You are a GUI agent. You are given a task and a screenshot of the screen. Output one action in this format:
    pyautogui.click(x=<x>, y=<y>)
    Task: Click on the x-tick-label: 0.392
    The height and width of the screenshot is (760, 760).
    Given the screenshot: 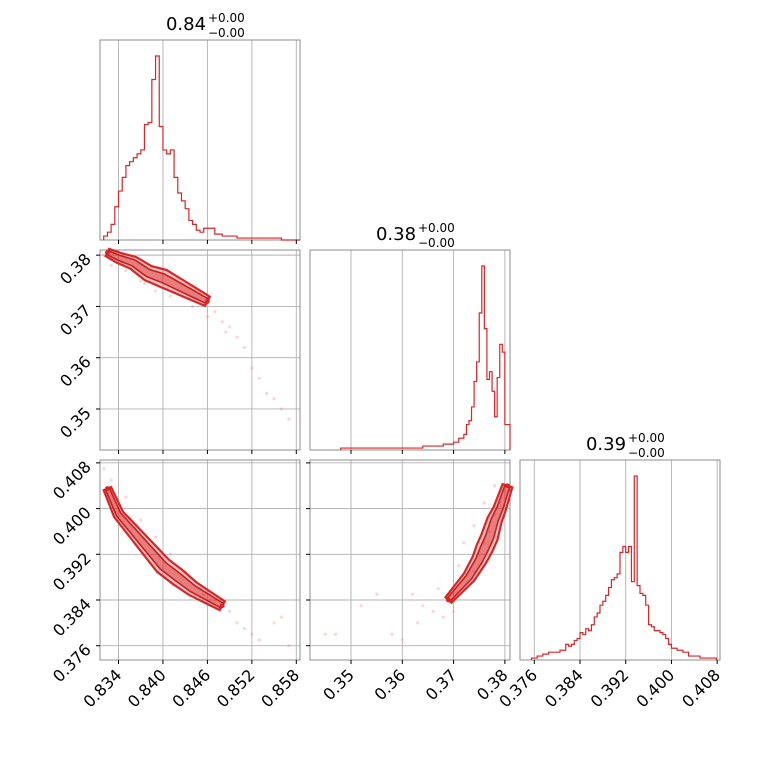 What is the action you would take?
    pyautogui.click(x=610, y=688)
    